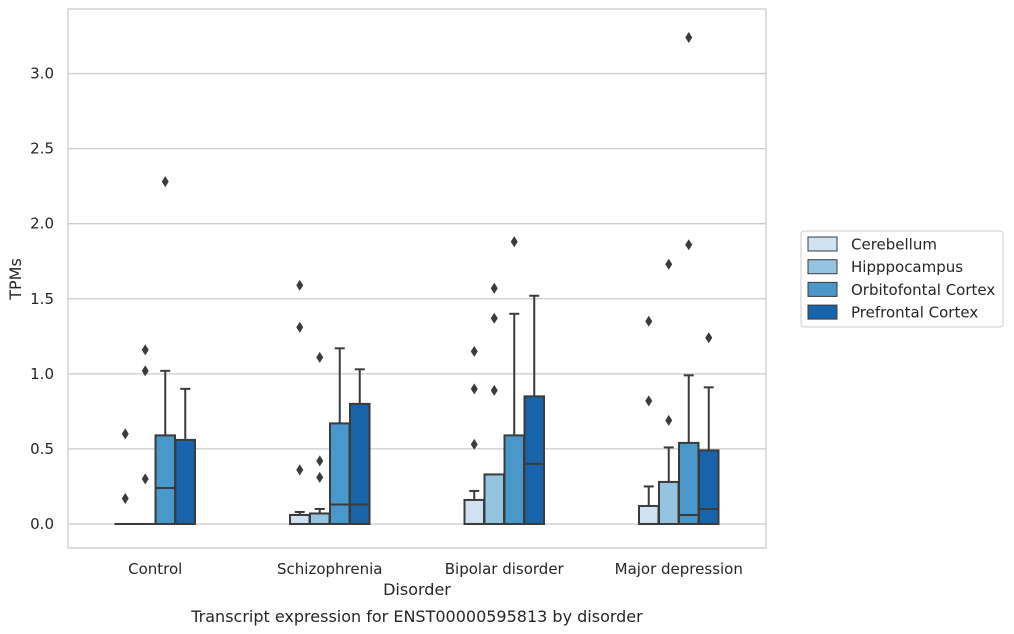  I want to click on legend-frame, so click(902, 279).